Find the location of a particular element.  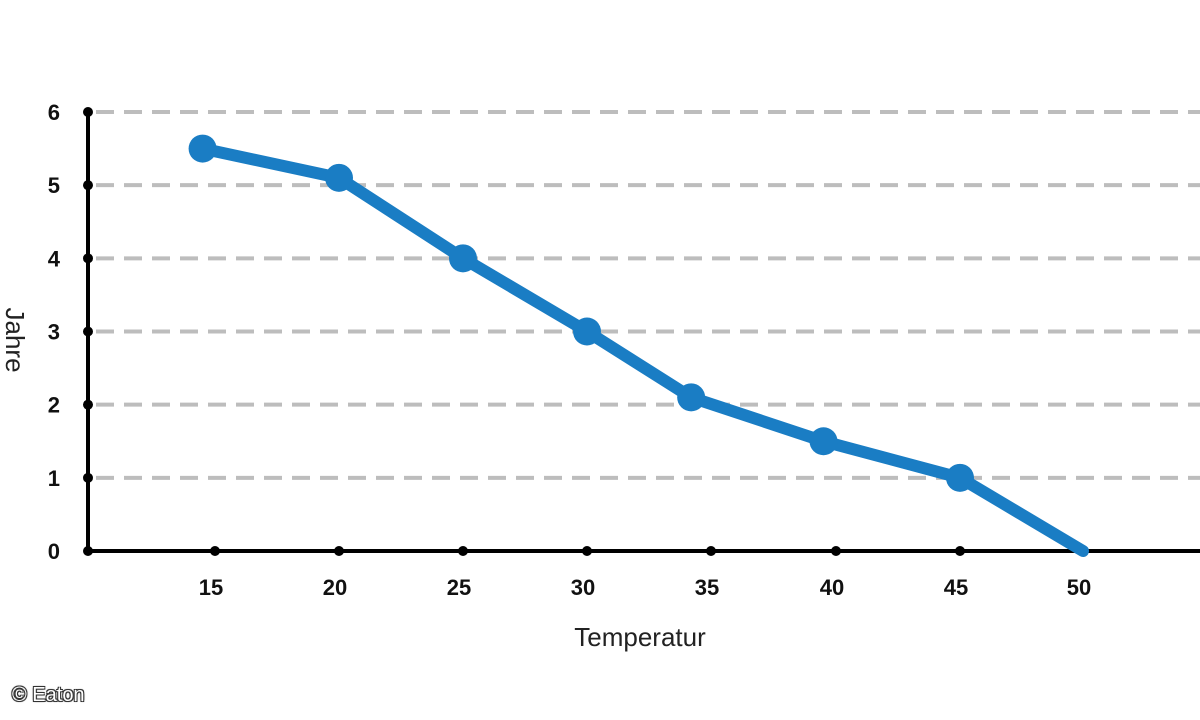

x-axis-title: Temperatur is located at coordinates (640, 637).